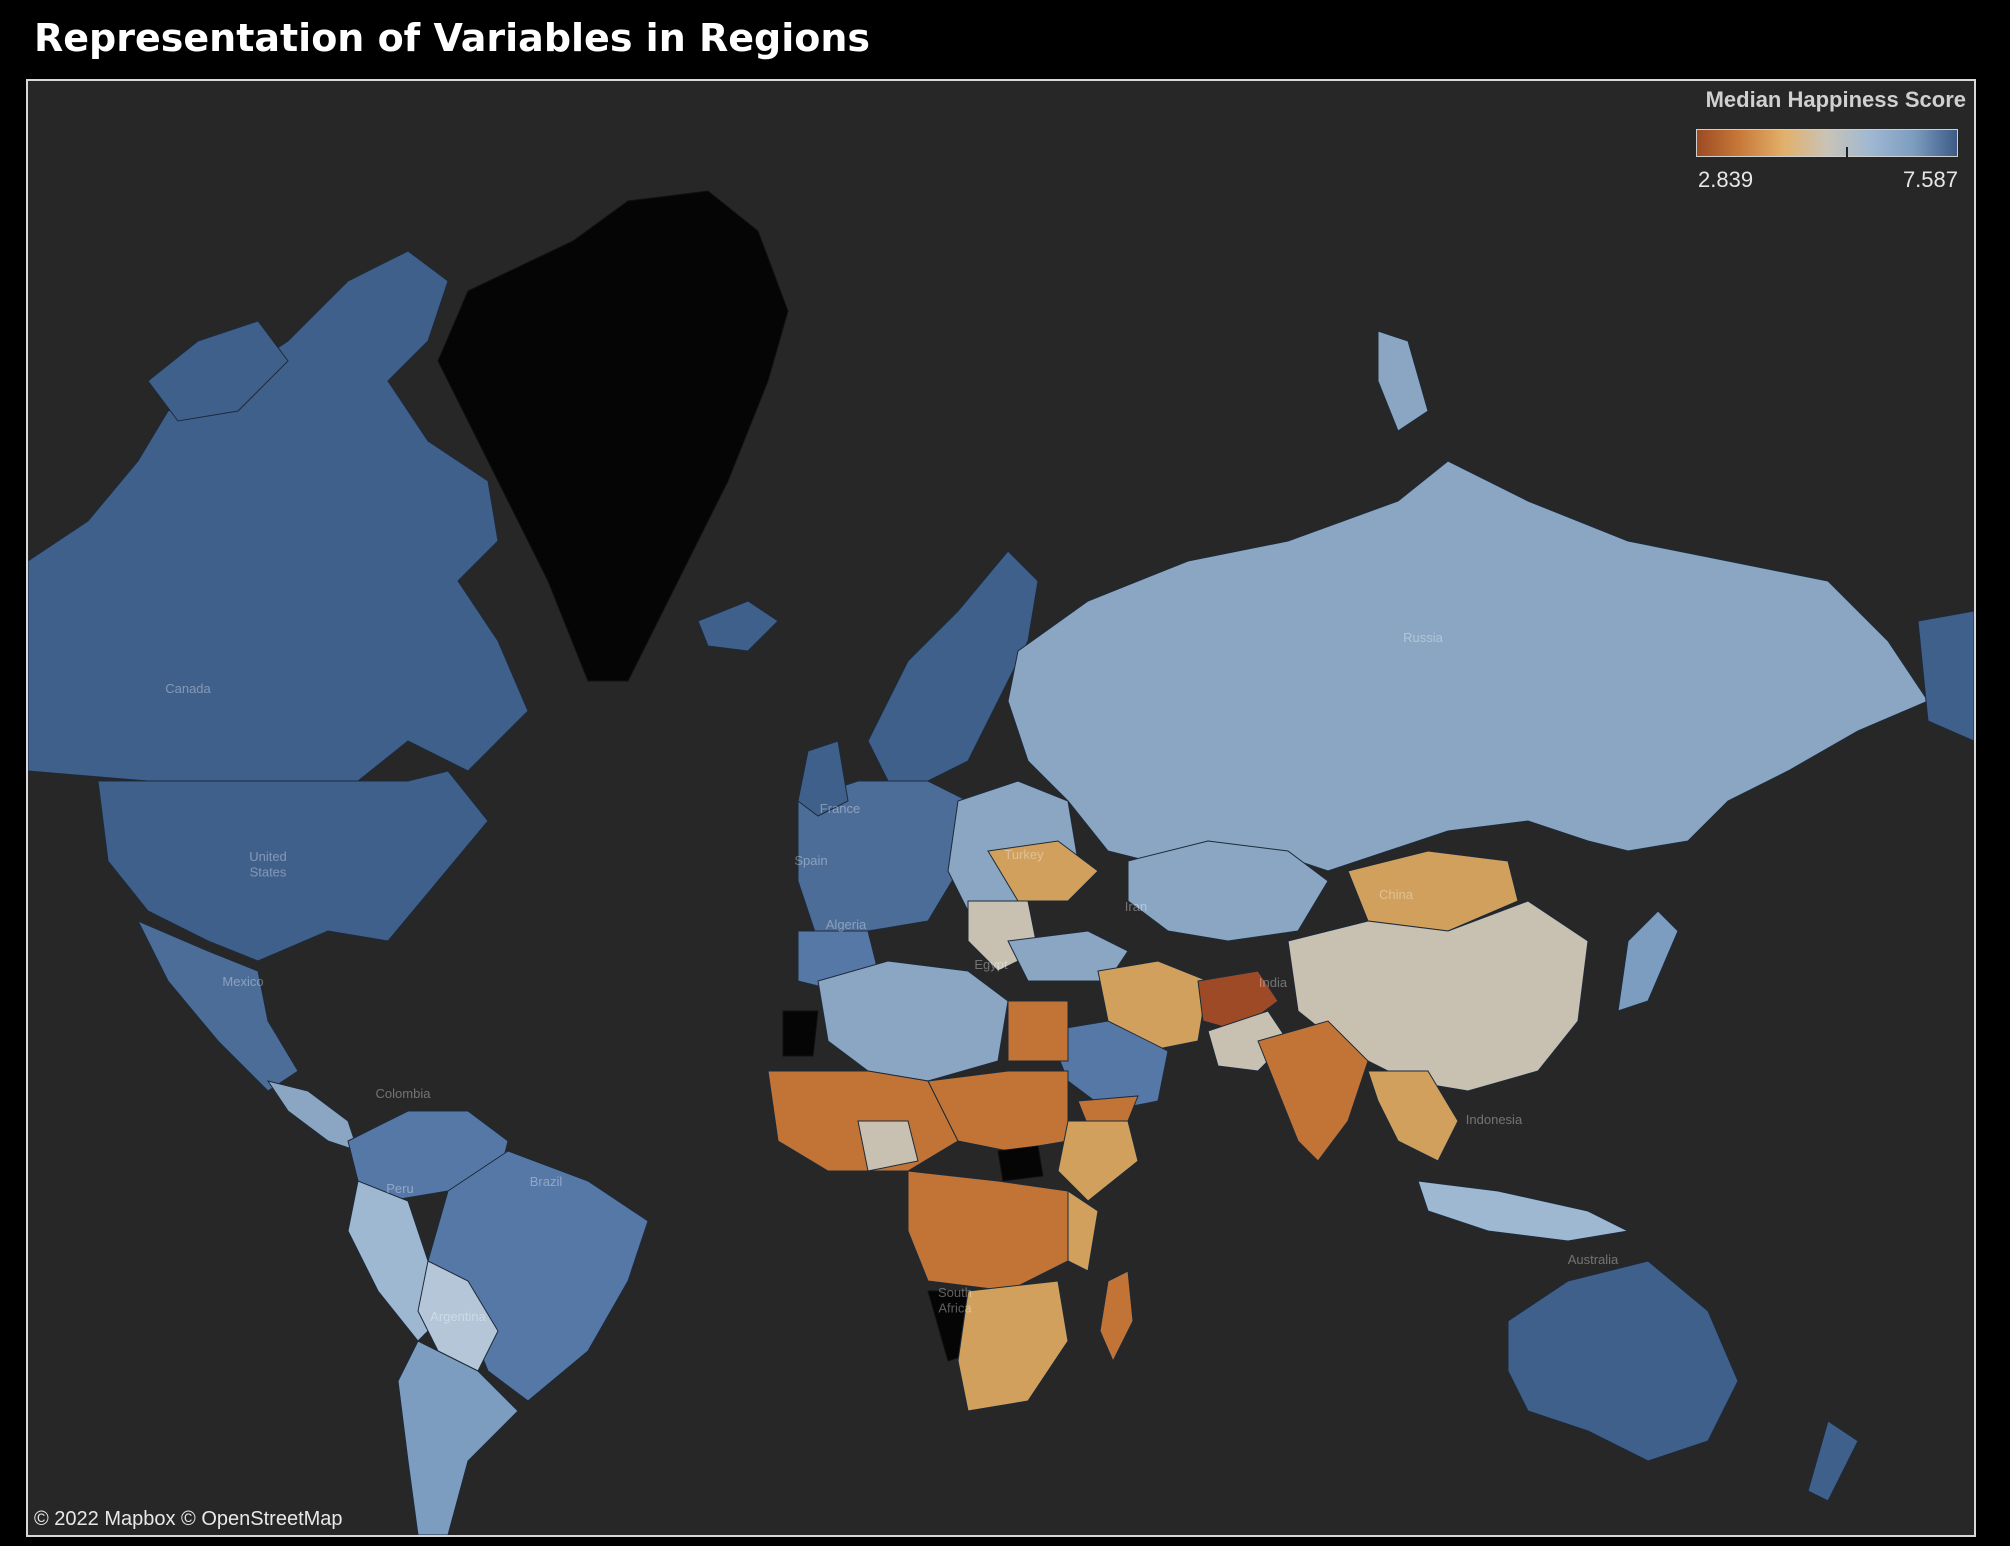 This screenshot has height=1546, width=2010. Describe the element at coordinates (913, 1021) in the screenshot. I see `region-north-africa` at that location.